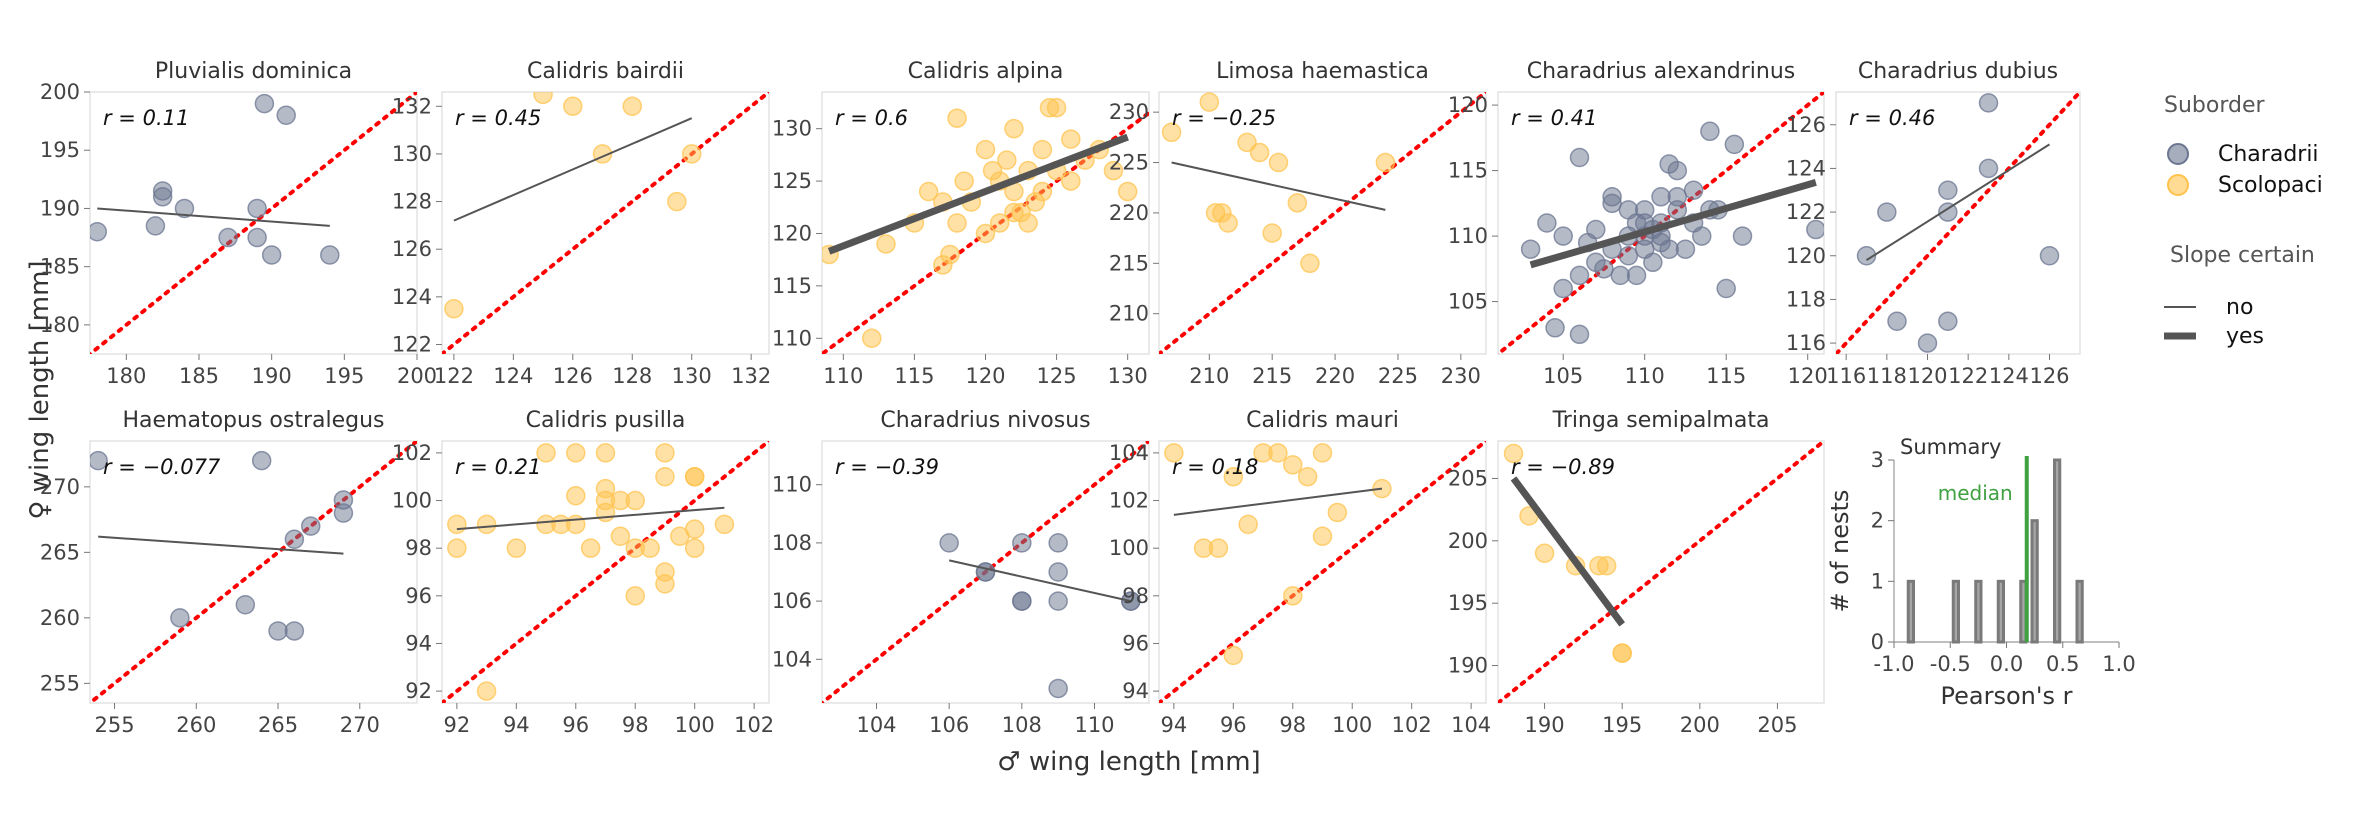 The image size is (2362, 826). I want to click on y-tick-label: 102, so click(1129, 501).